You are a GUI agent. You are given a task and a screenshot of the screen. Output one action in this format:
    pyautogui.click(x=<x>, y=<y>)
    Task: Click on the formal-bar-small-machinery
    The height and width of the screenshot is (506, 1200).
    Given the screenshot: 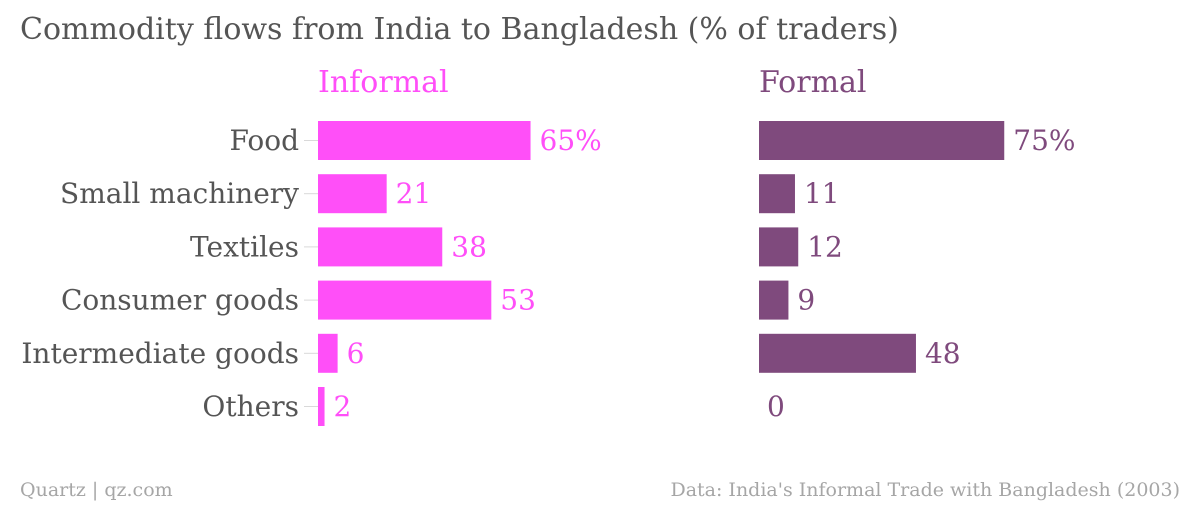 What is the action you would take?
    pyautogui.click(x=777, y=194)
    